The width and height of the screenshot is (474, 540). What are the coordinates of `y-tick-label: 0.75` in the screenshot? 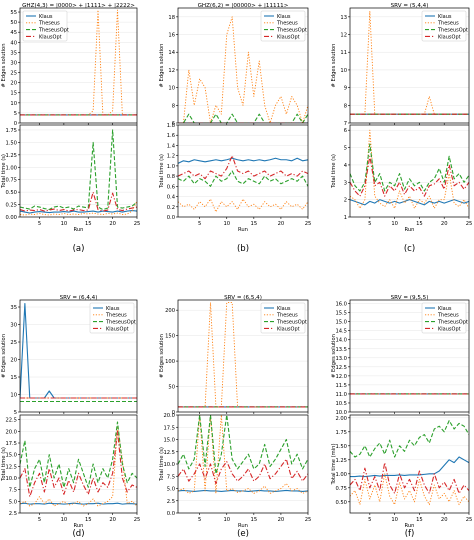 It's located at (11, 181).